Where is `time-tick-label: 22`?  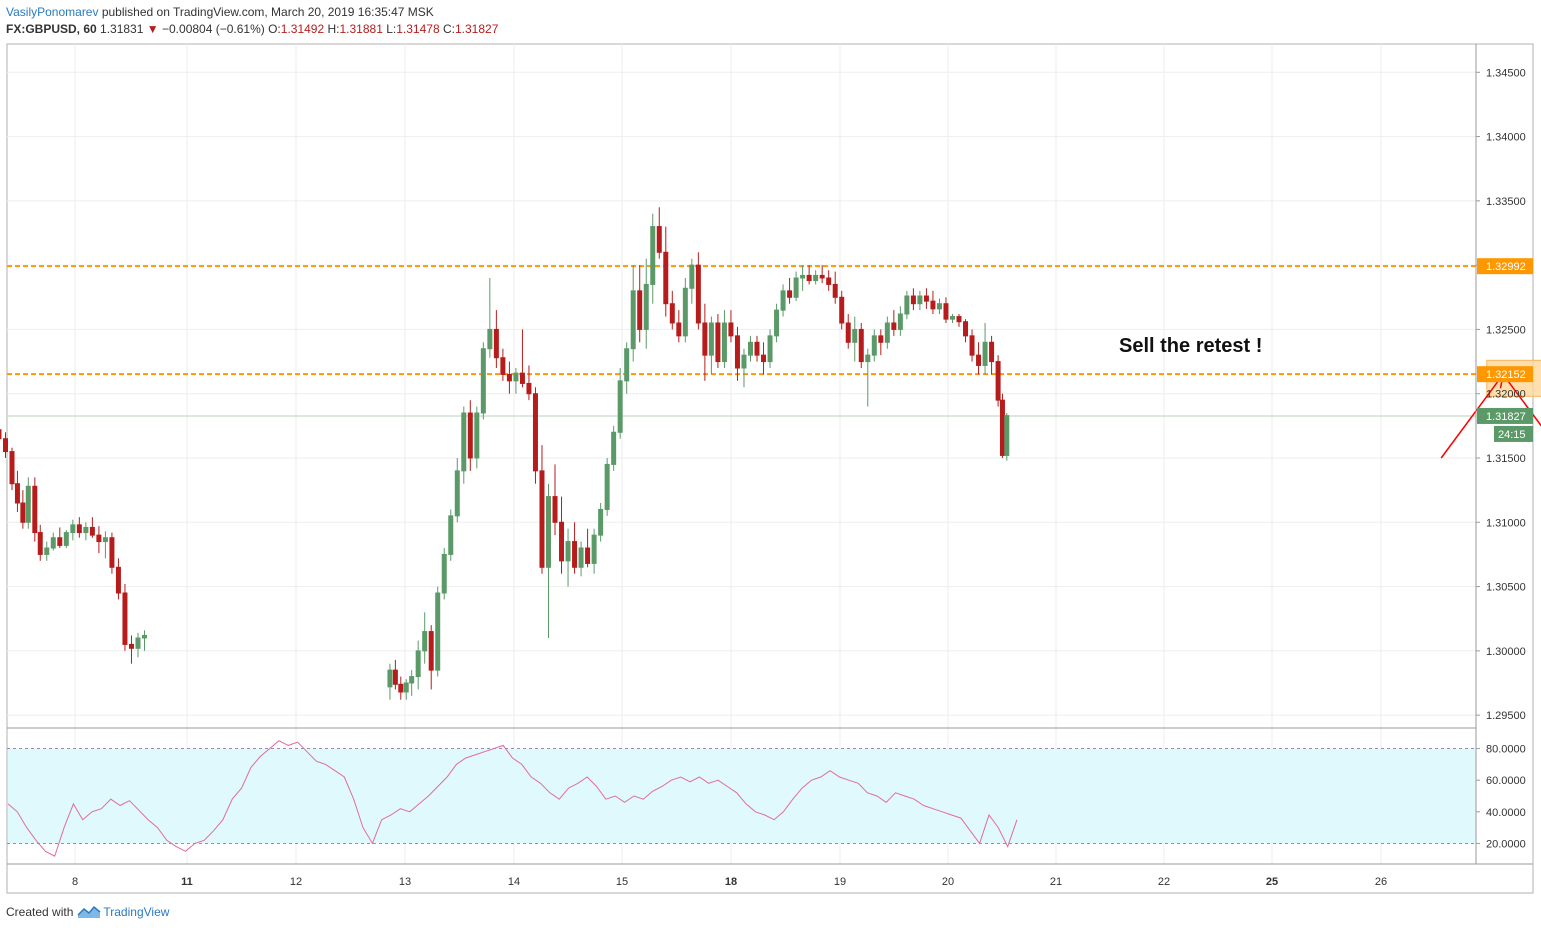
time-tick-label: 22 is located at coordinates (1164, 882).